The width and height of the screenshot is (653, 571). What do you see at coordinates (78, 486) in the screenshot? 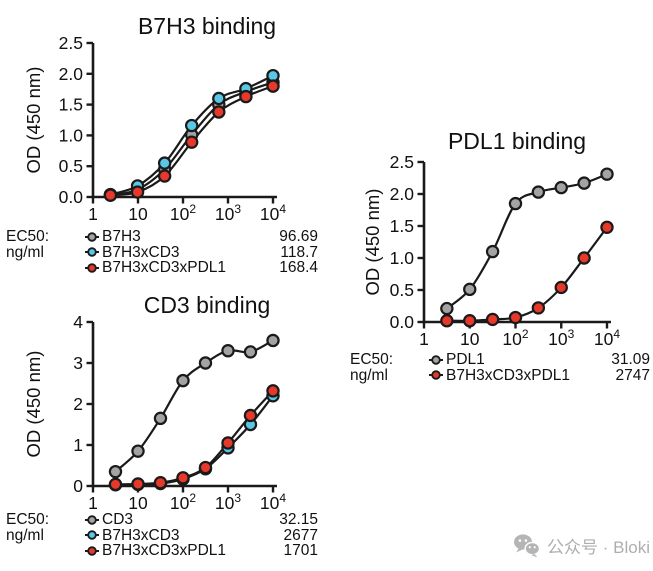
I see `y-tick-label: 0` at bounding box center [78, 486].